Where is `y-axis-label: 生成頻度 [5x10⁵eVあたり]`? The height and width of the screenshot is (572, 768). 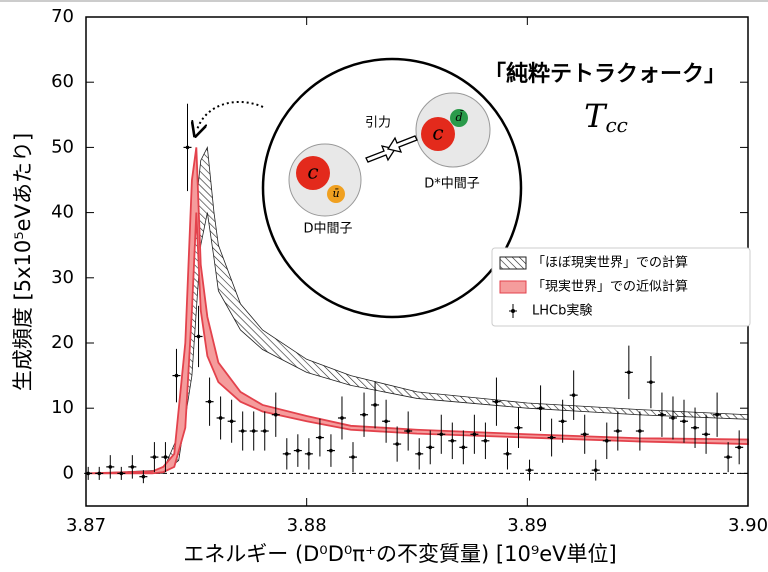 y-axis-label: 生成頻度 [5x10⁵eVあたり] is located at coordinates (23, 262).